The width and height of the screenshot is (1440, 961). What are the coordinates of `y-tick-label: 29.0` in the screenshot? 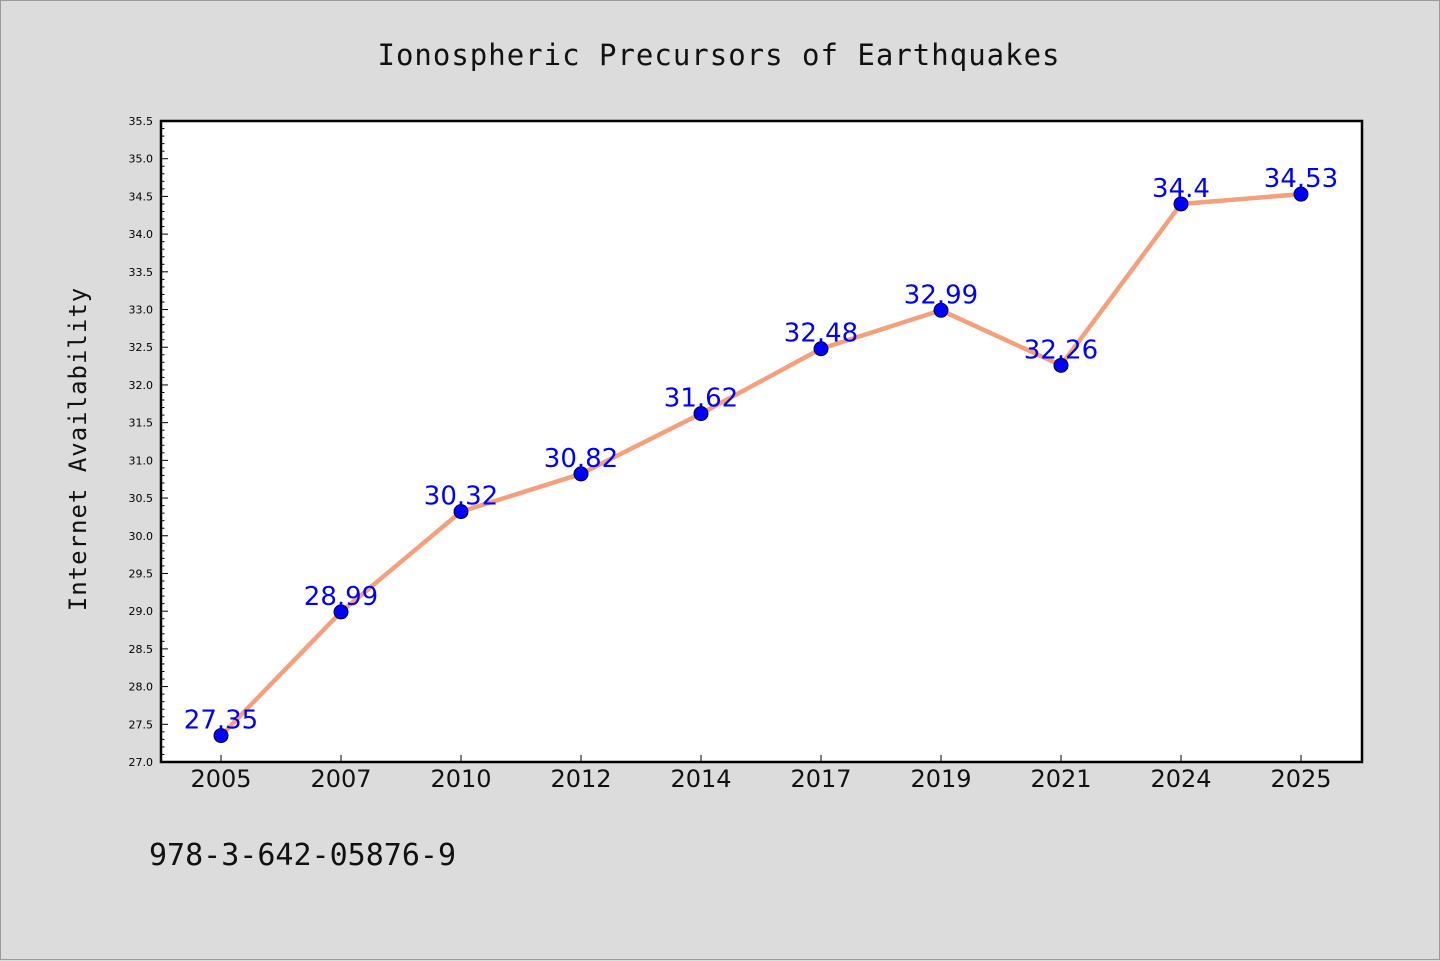 It's located at (141, 611).